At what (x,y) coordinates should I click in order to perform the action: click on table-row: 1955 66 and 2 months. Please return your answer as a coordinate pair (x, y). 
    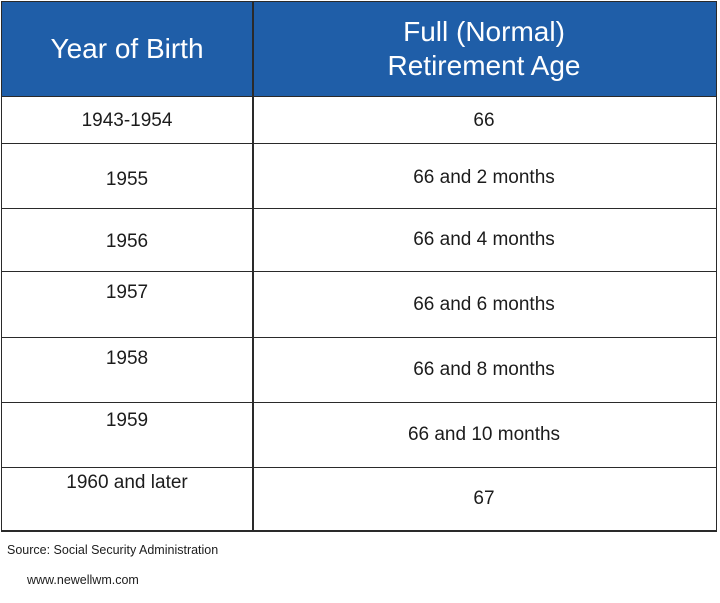
    Looking at the image, I should click on (359, 176).